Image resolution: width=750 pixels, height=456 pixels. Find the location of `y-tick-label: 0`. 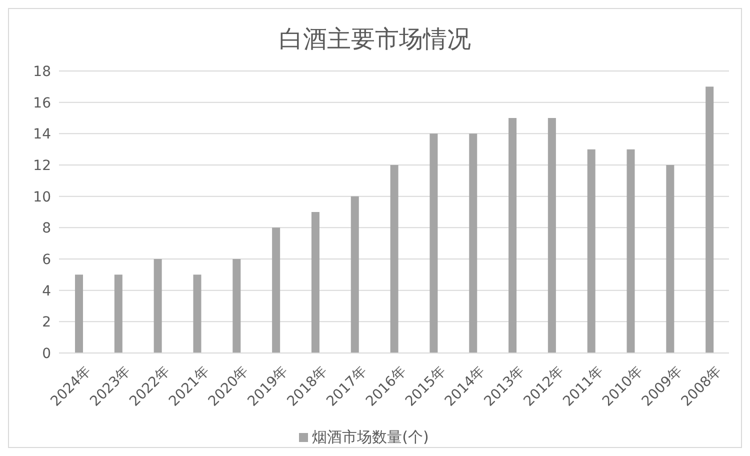

y-tick-label: 0 is located at coordinates (46, 354).